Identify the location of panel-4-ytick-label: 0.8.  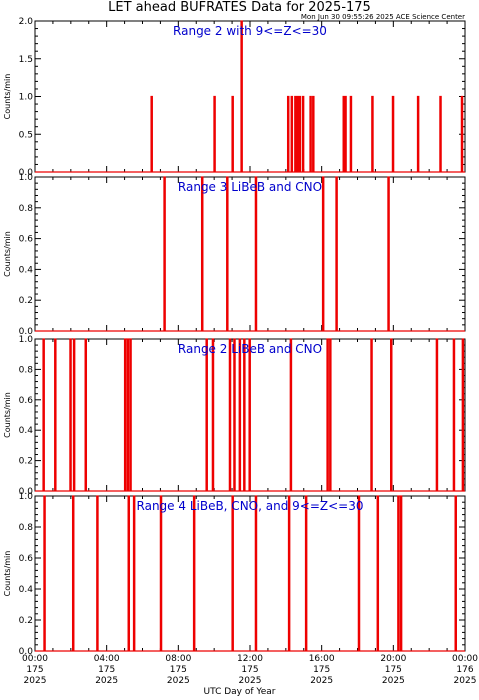
(26, 528).